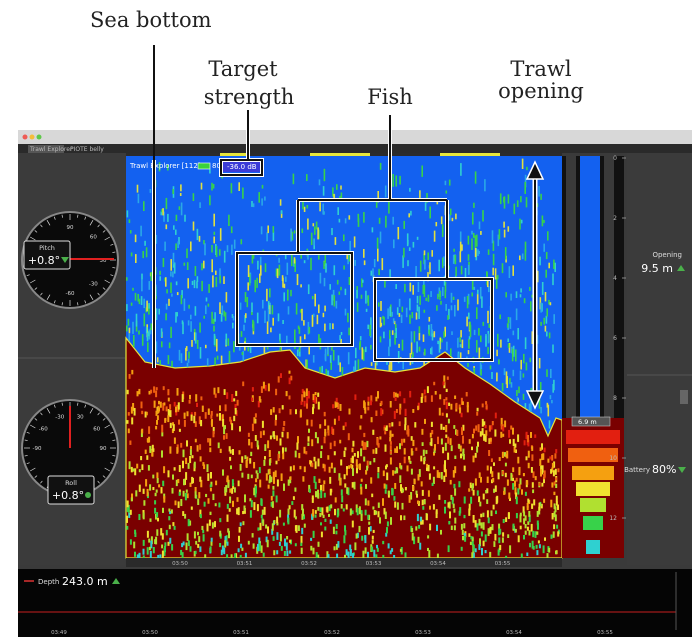  What do you see at coordinates (87, 149) in the screenshot?
I see `tab-label: PIOTE belly` at bounding box center [87, 149].